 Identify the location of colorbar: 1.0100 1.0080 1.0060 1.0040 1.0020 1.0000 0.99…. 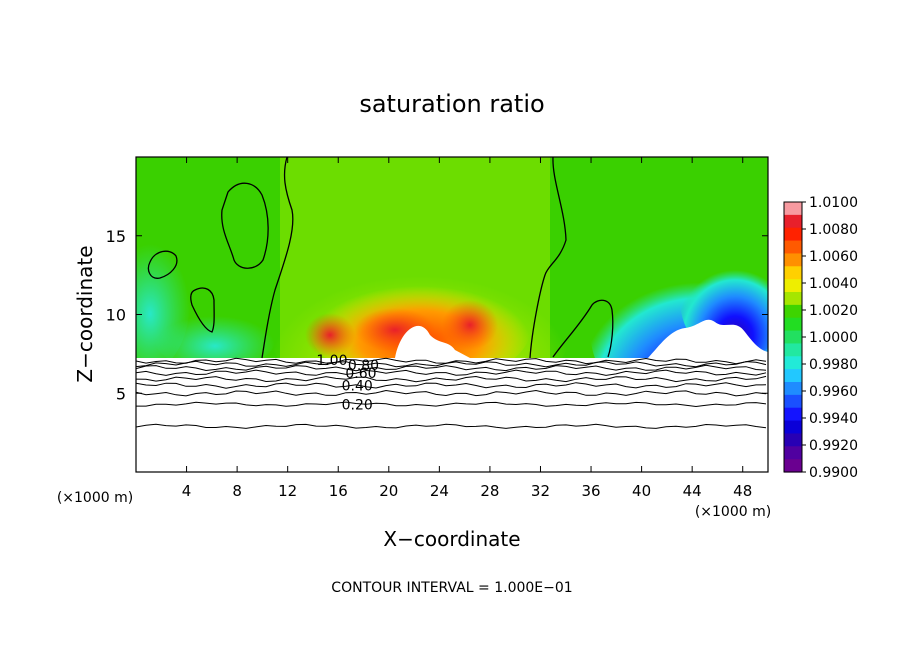
(820, 338).